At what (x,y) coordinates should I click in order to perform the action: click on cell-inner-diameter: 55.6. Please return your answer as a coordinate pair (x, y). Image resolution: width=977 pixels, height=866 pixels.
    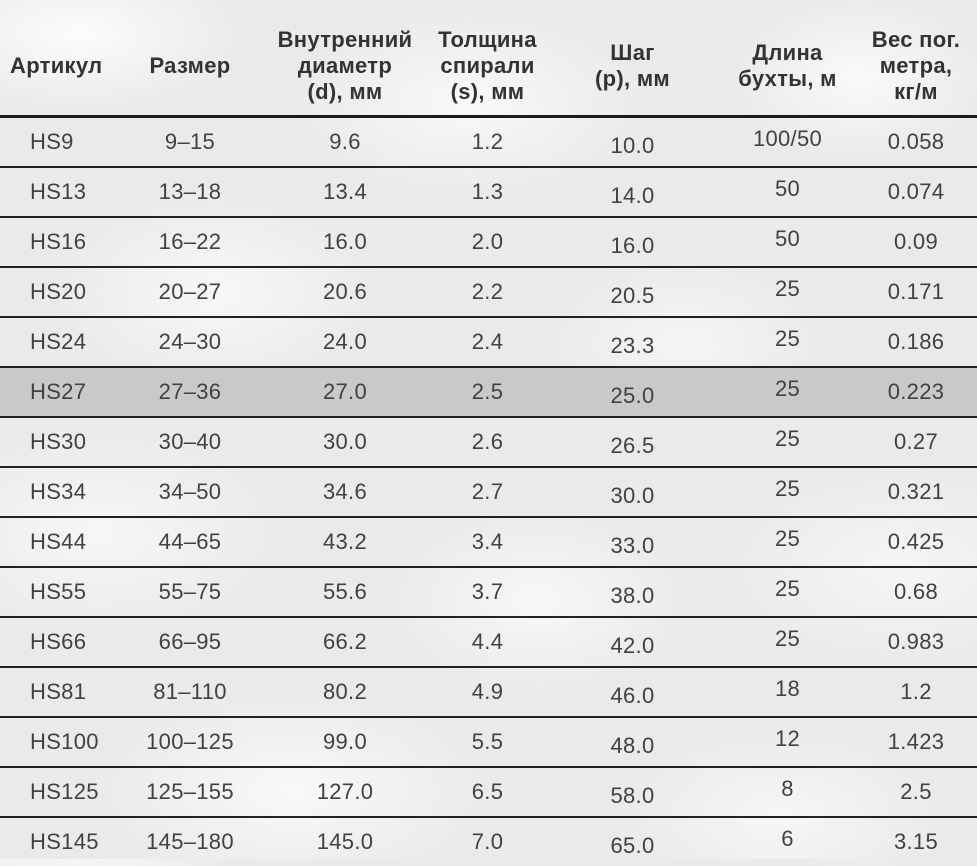
    Looking at the image, I should click on (345, 592).